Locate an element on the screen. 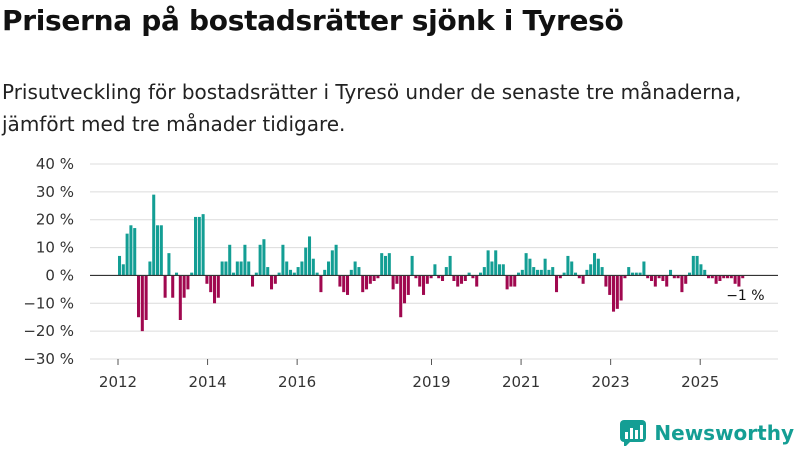 The width and height of the screenshot is (800, 450). y-tick-label: 0 % is located at coordinates (59, 275).